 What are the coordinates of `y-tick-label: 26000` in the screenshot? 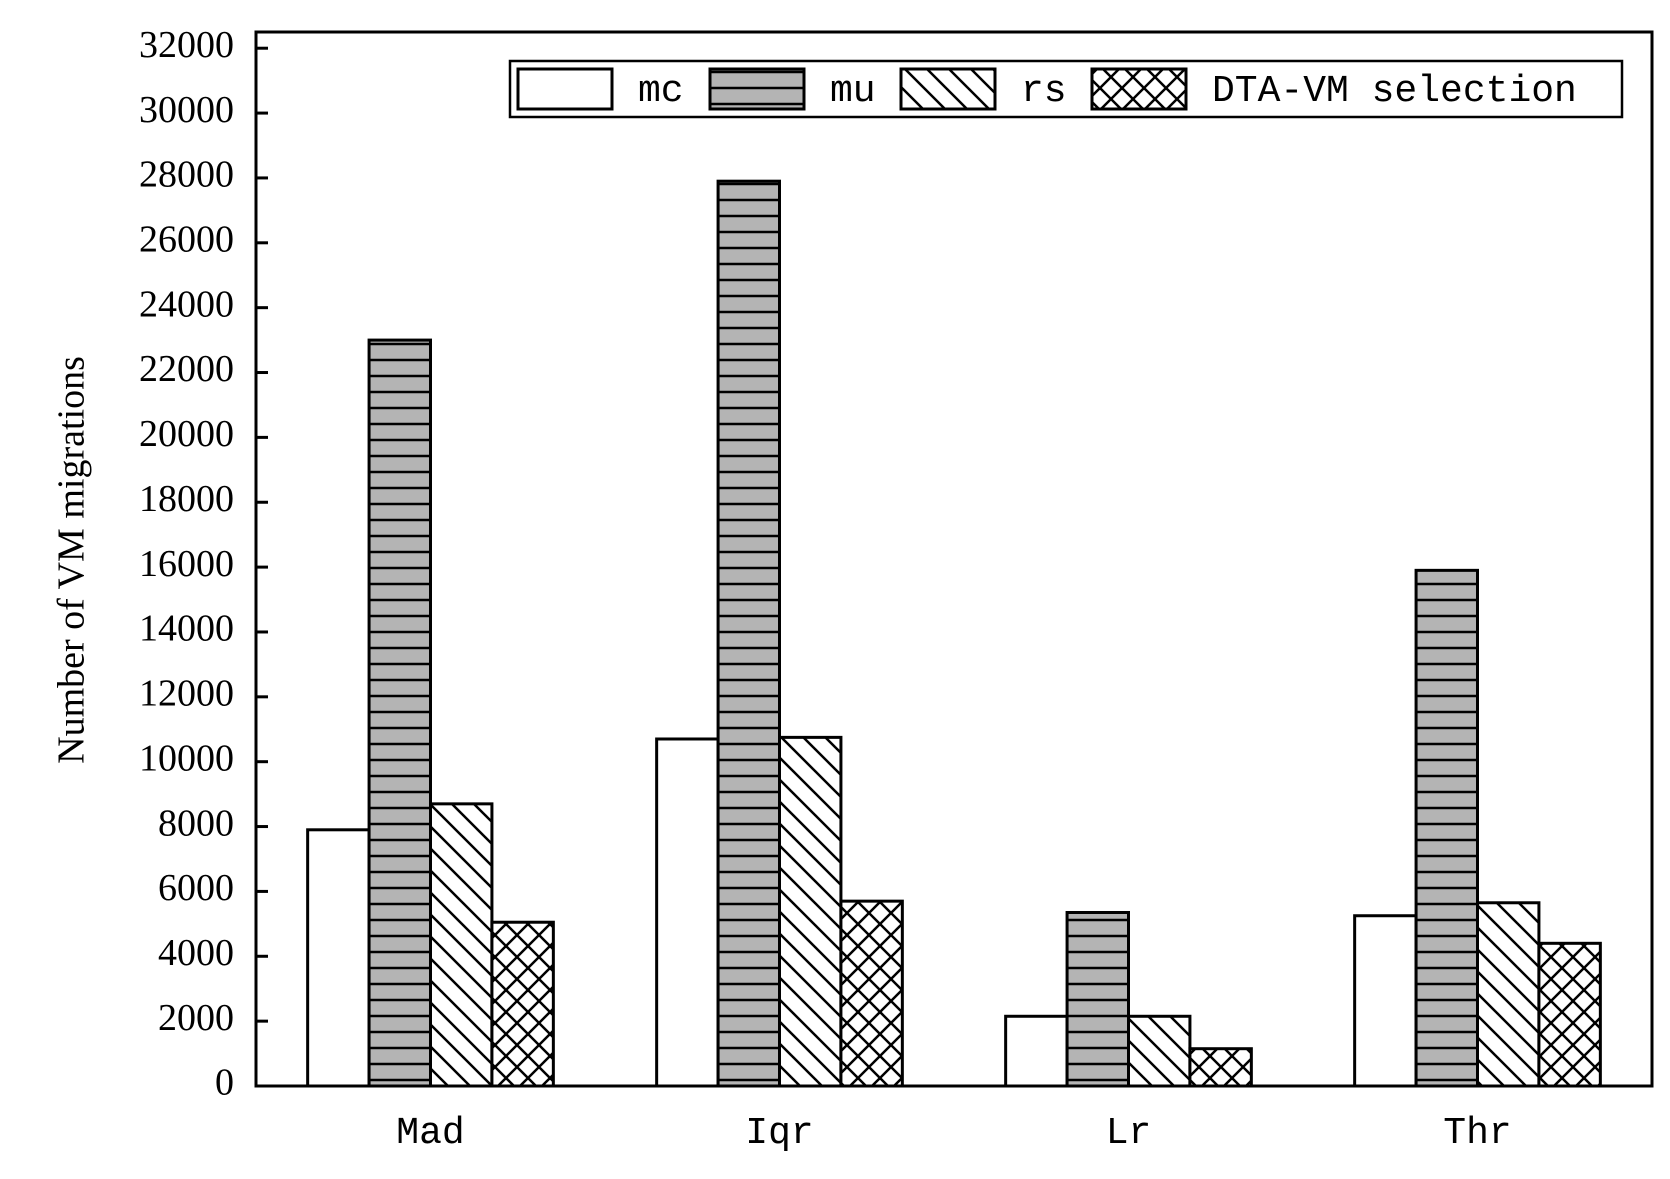 It's located at (186, 240).